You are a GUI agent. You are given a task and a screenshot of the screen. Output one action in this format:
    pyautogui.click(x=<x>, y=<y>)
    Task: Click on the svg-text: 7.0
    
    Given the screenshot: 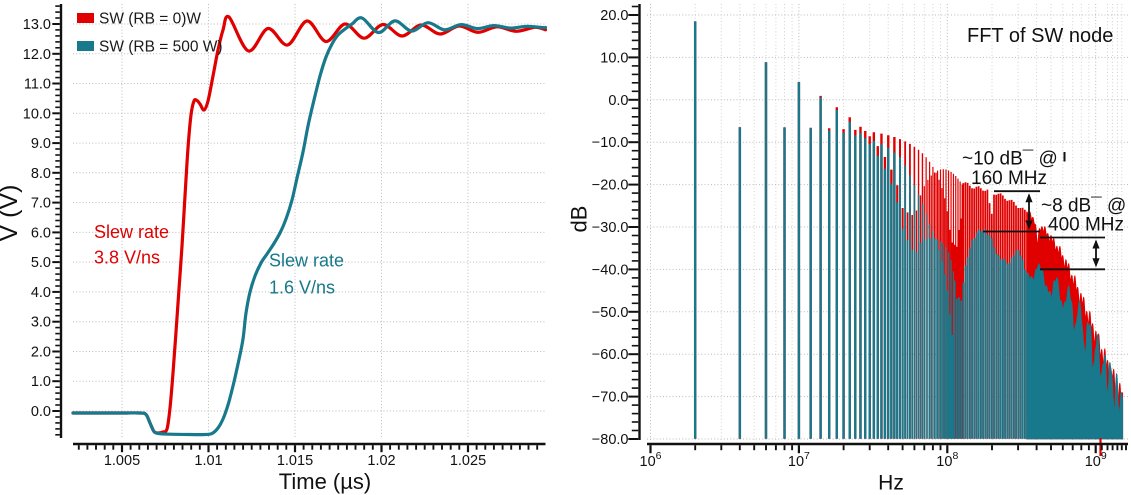 What is the action you would take?
    pyautogui.click(x=41, y=204)
    